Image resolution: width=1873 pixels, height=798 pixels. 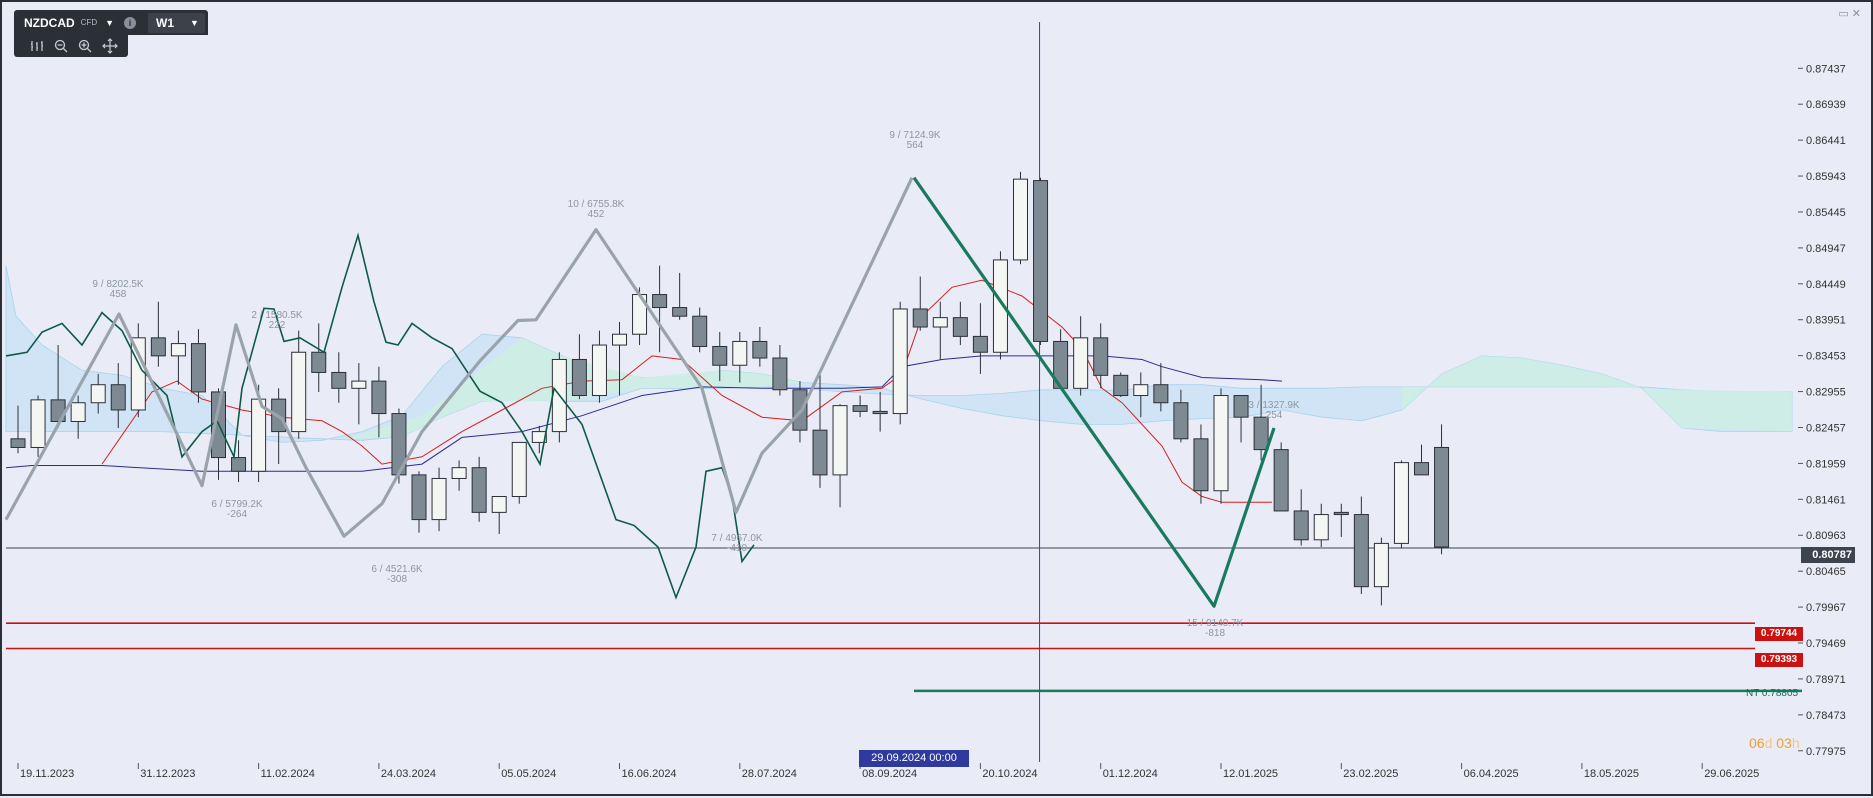 I want to click on y-tick-label: 0.78971, so click(x=1826, y=680).